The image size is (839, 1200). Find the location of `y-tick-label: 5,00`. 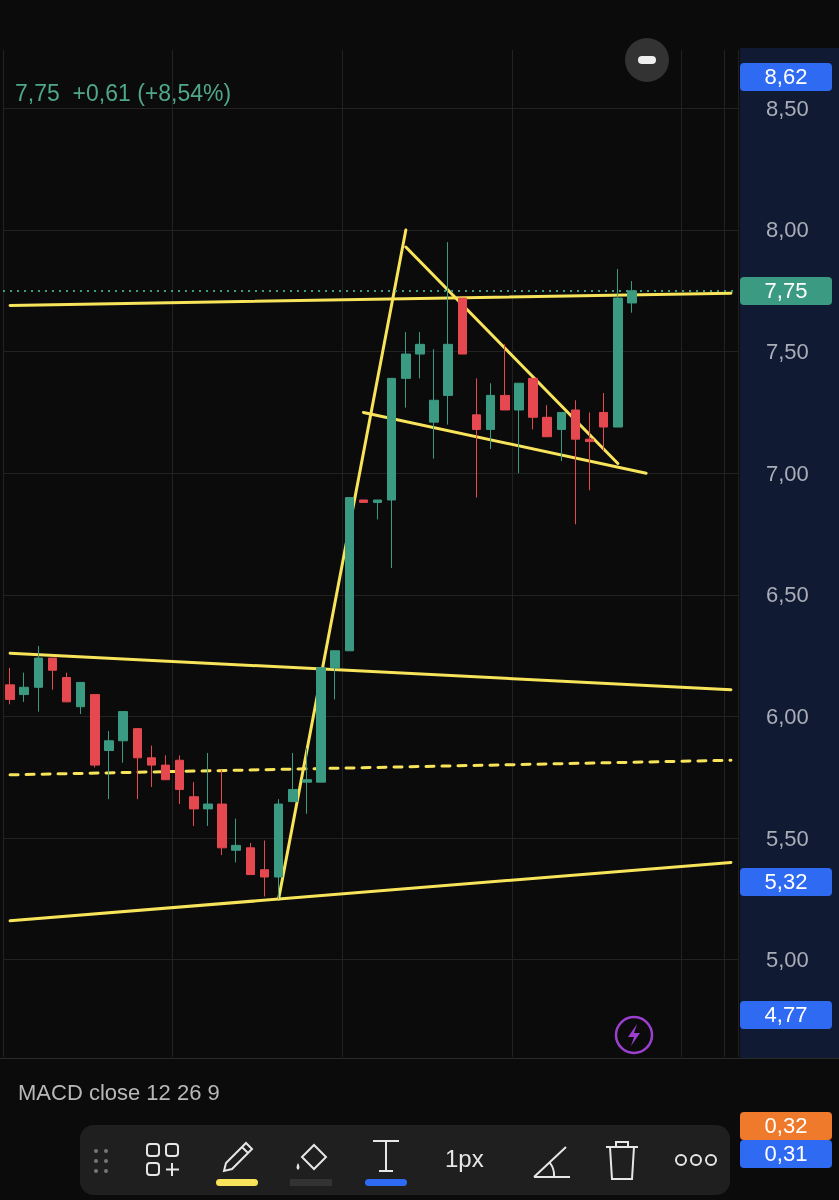

y-tick-label: 5,00 is located at coordinates (787, 960).